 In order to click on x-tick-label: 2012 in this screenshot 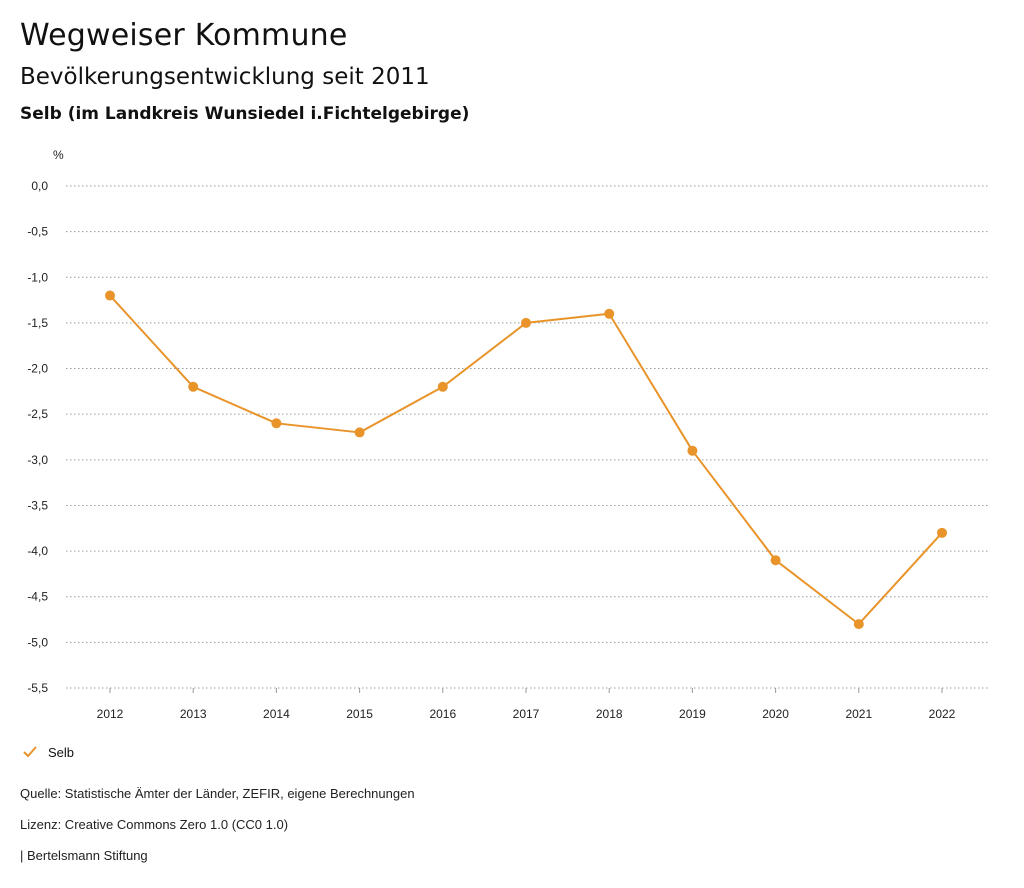, I will do `click(110, 714)`.